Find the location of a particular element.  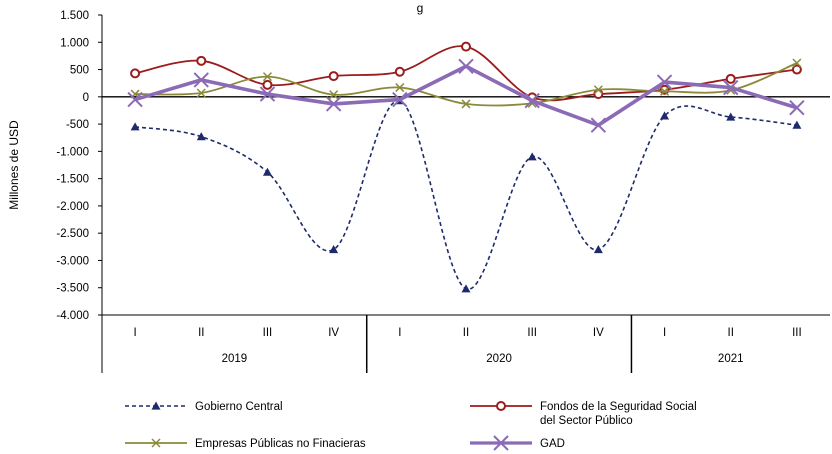

legend-label: GAD is located at coordinates (552, 444).